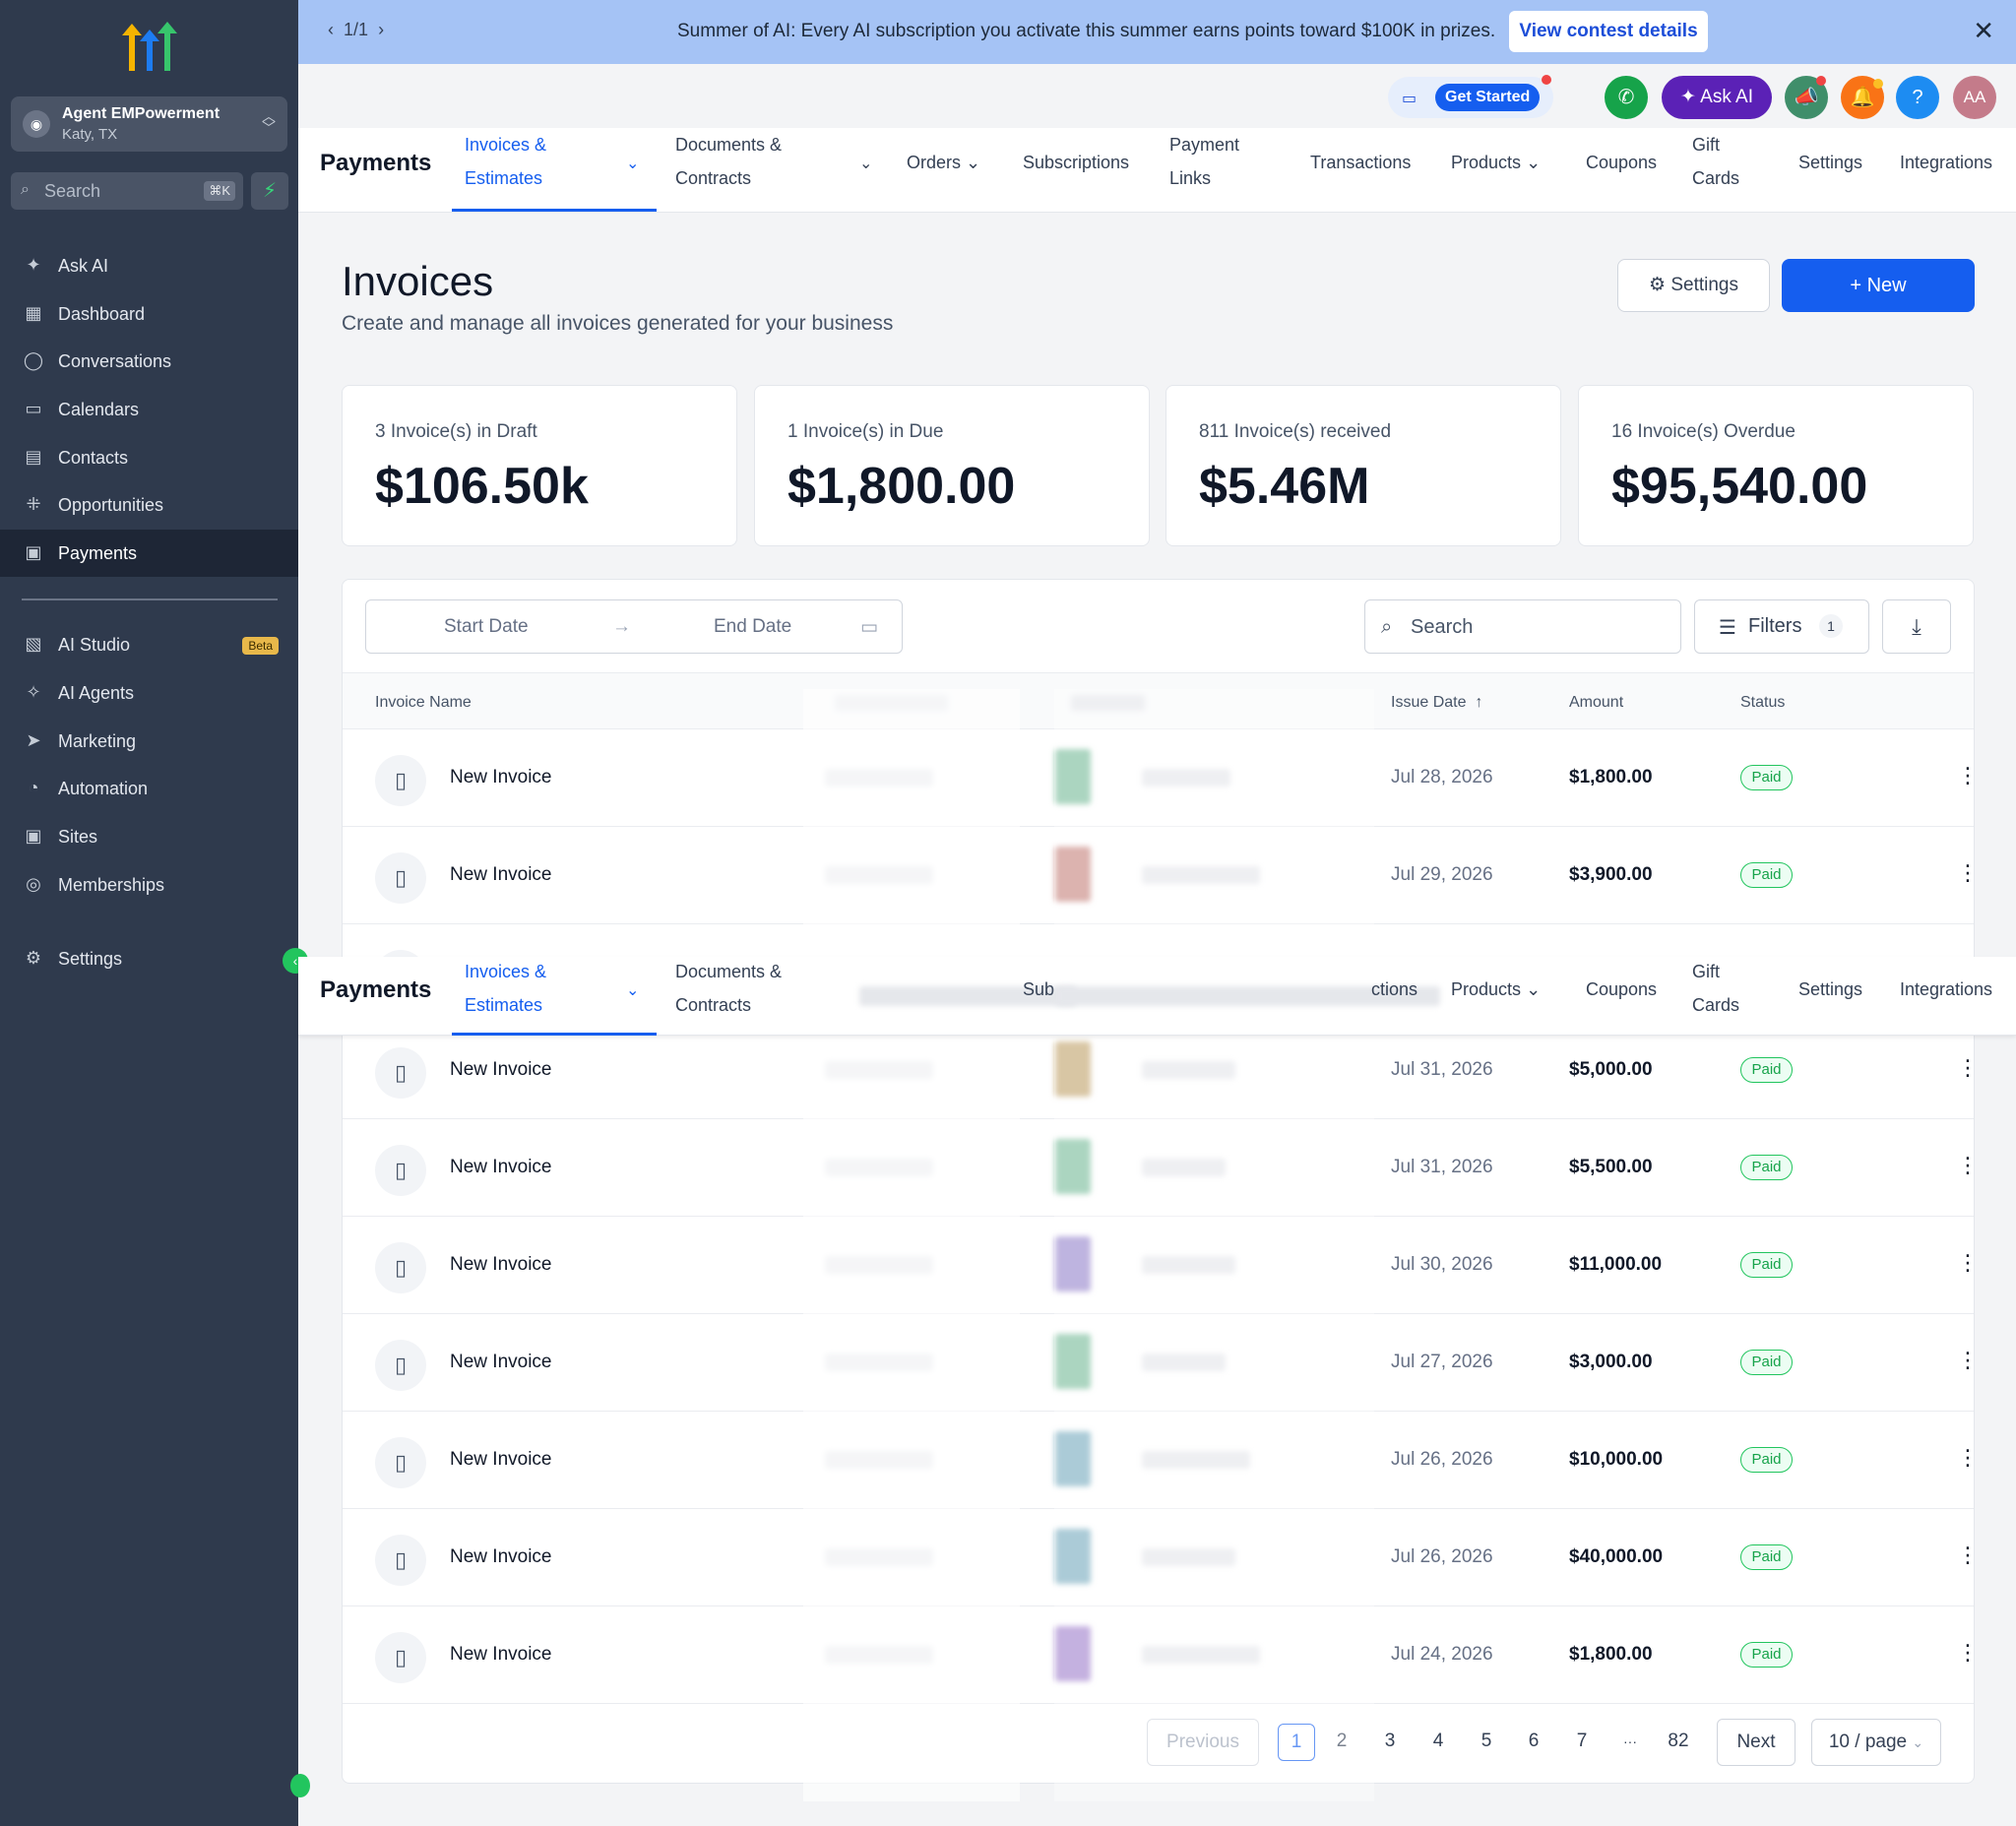 The height and width of the screenshot is (1826, 2016). What do you see at coordinates (149, 693) in the screenshot?
I see `sidebar-item-ai-agents: ✧ AI Agents` at bounding box center [149, 693].